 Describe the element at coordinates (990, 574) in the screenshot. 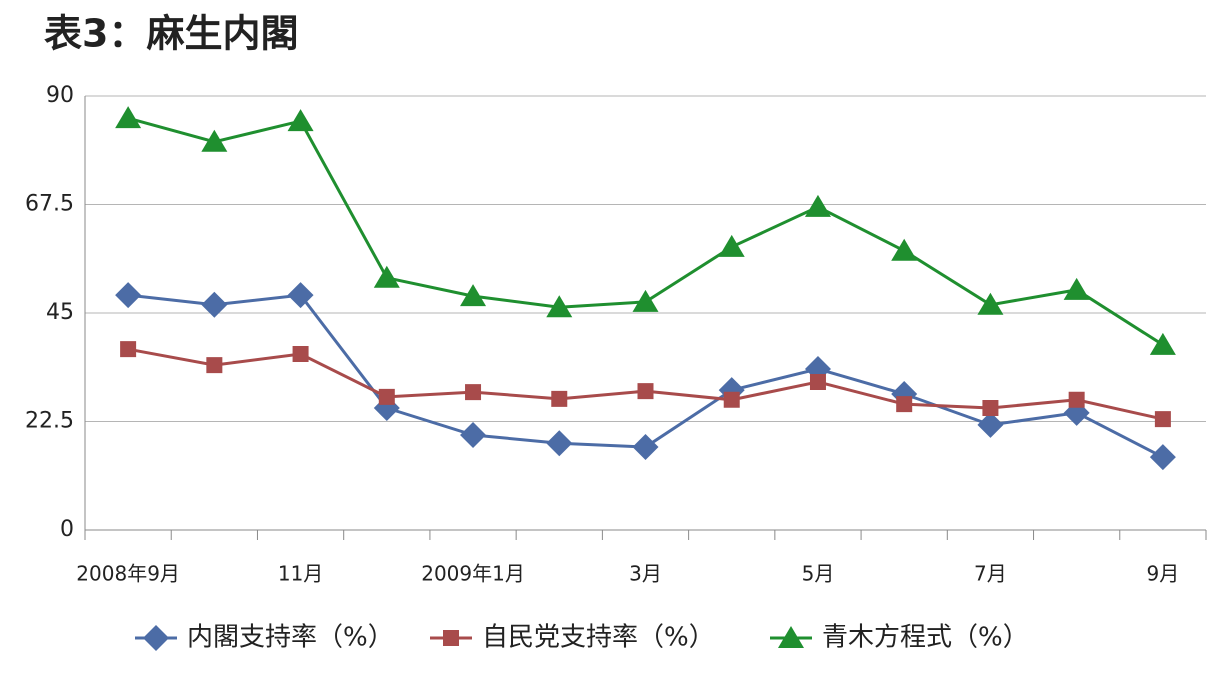

I see `x-tick-label: 7月` at that location.